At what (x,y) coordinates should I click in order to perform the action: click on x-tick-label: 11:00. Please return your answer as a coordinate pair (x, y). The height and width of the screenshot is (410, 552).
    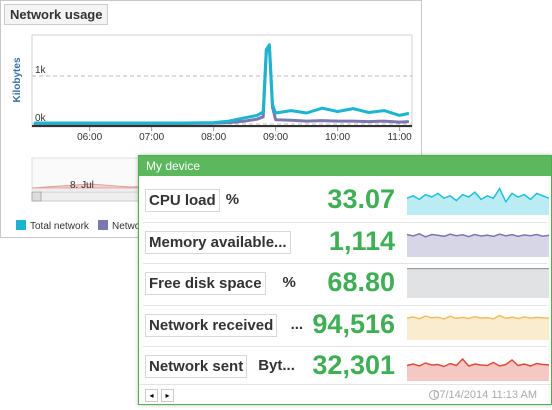
    Looking at the image, I should click on (399, 137).